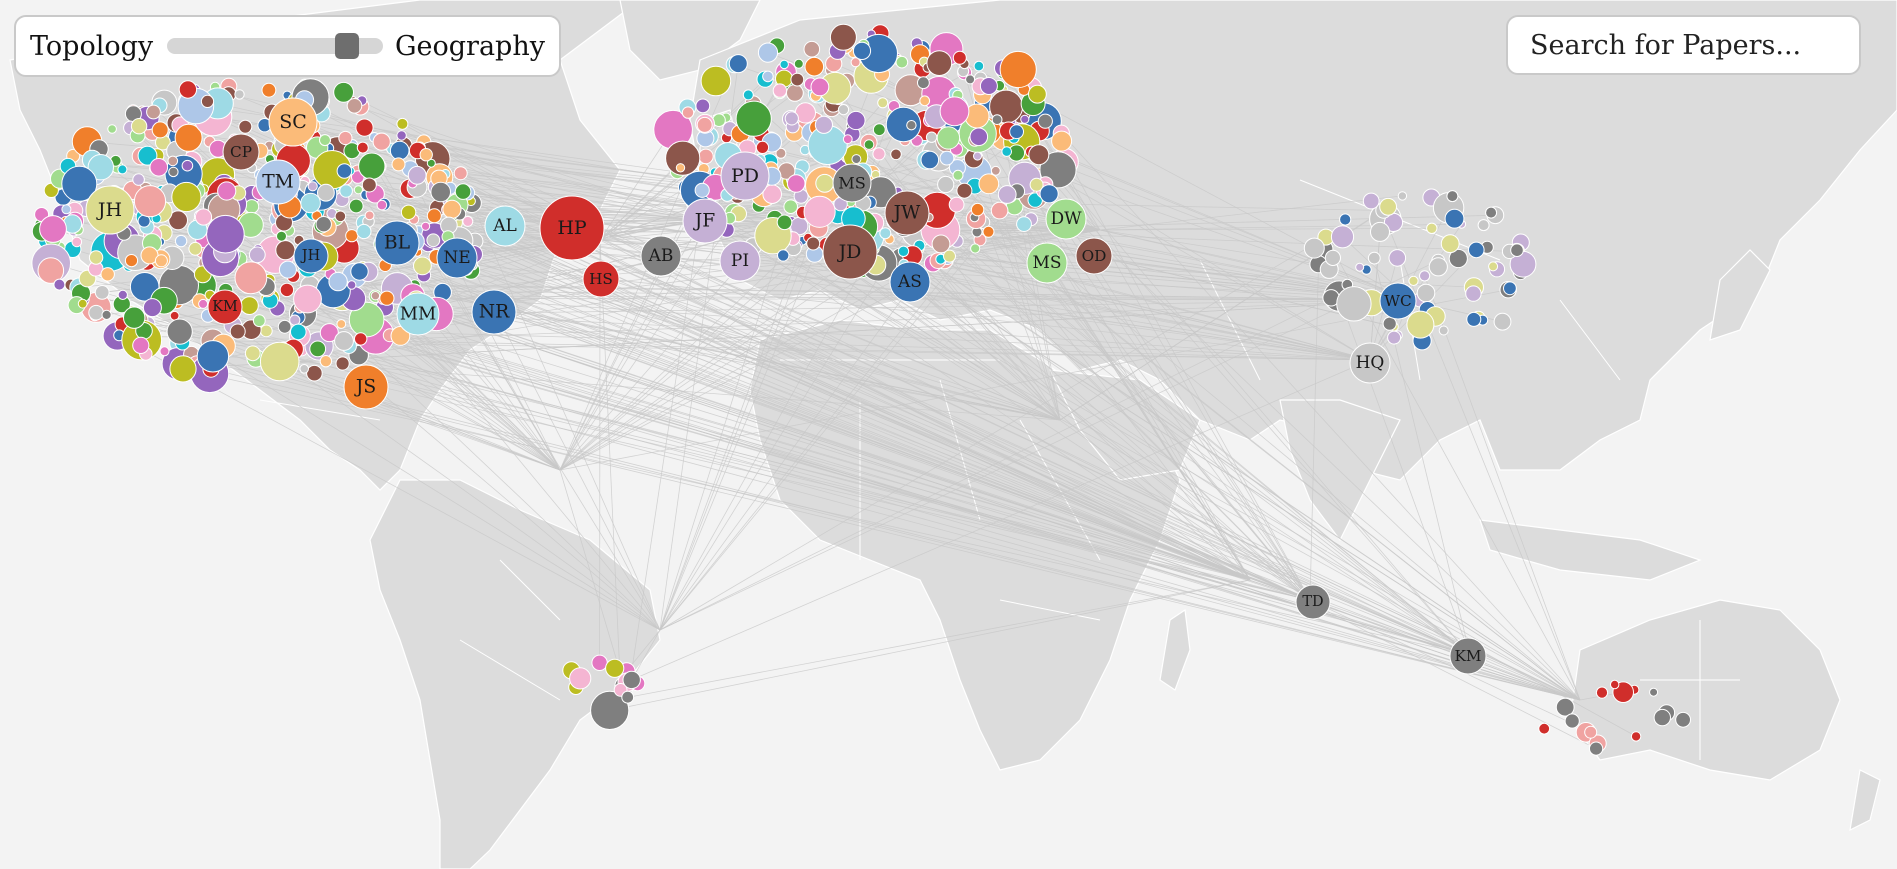 This screenshot has height=869, width=1897. What do you see at coordinates (1094, 256) in the screenshot?
I see `author-node-od` at bounding box center [1094, 256].